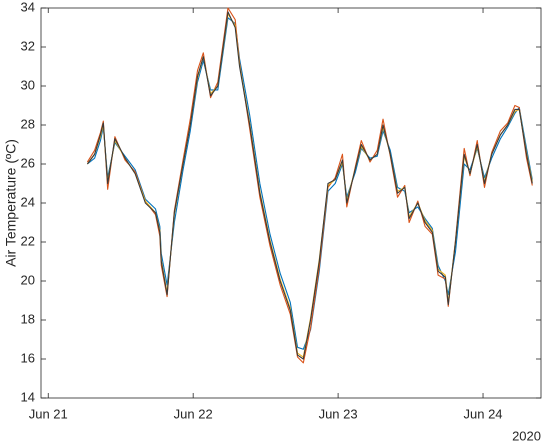 This screenshot has width=550, height=446. I want to click on y-tick-label: 32, so click(28, 45).